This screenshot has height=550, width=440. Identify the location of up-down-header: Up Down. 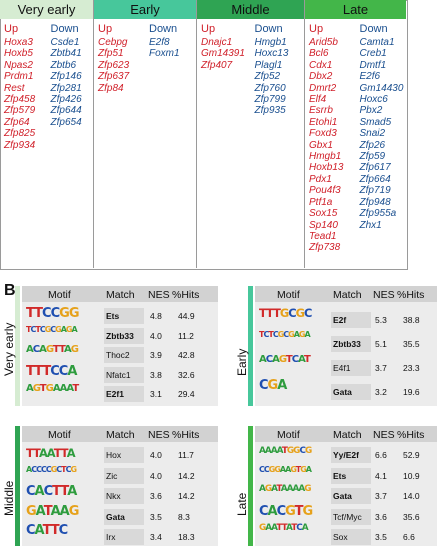
(250, 30).